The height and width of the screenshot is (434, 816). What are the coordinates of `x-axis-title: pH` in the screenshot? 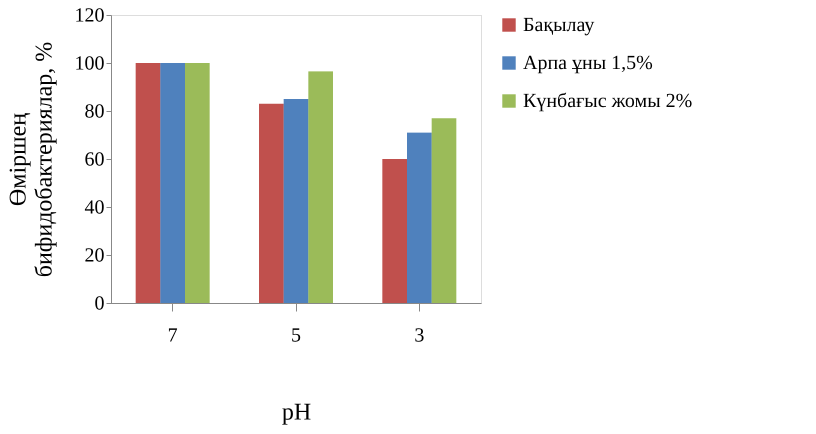 It's located at (297, 413).